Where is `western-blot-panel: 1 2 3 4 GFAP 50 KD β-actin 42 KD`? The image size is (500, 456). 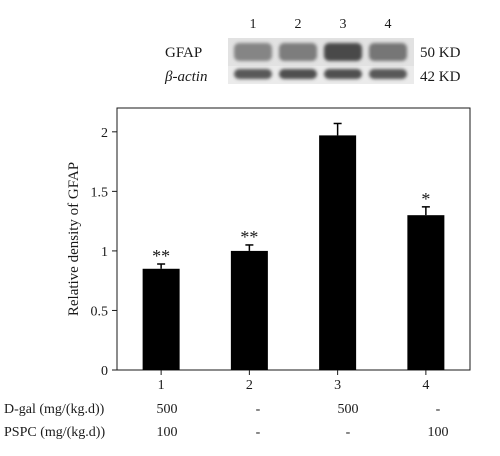 western-blot-panel: 1 2 3 4 GFAP 50 KD β-actin 42 KD is located at coordinates (312, 51).